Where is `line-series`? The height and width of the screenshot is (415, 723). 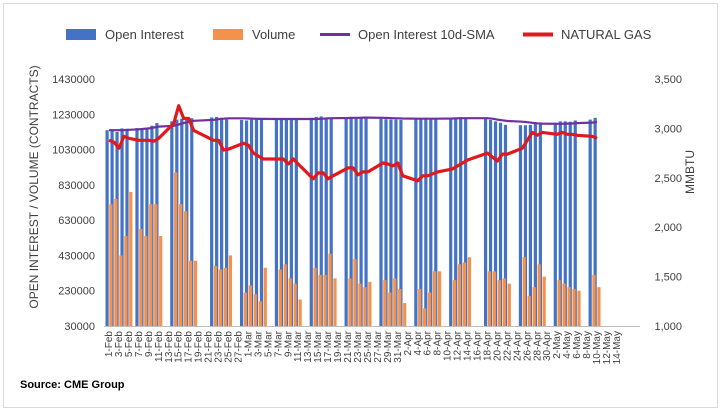
line-series is located at coordinates (353, 143).